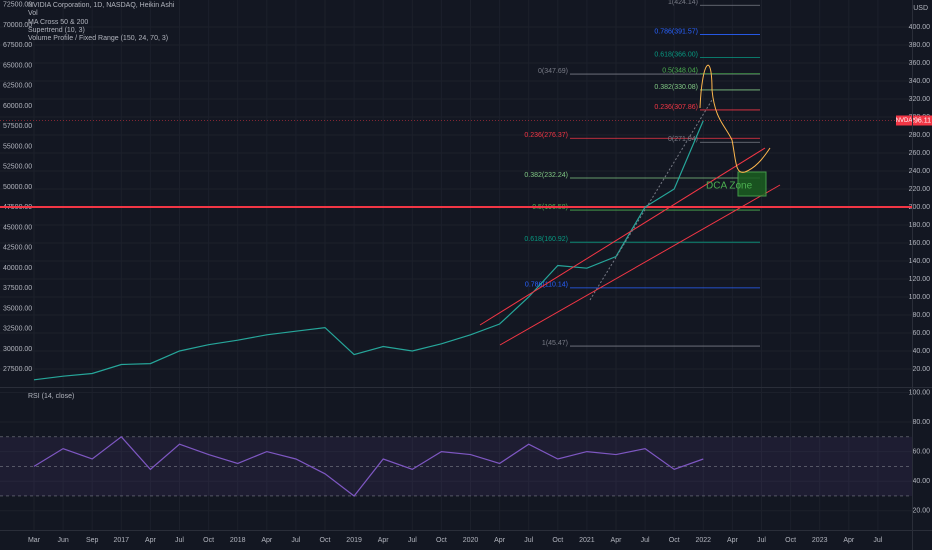  I want to click on legend-item: Supertrend (10, 3), so click(56, 30).